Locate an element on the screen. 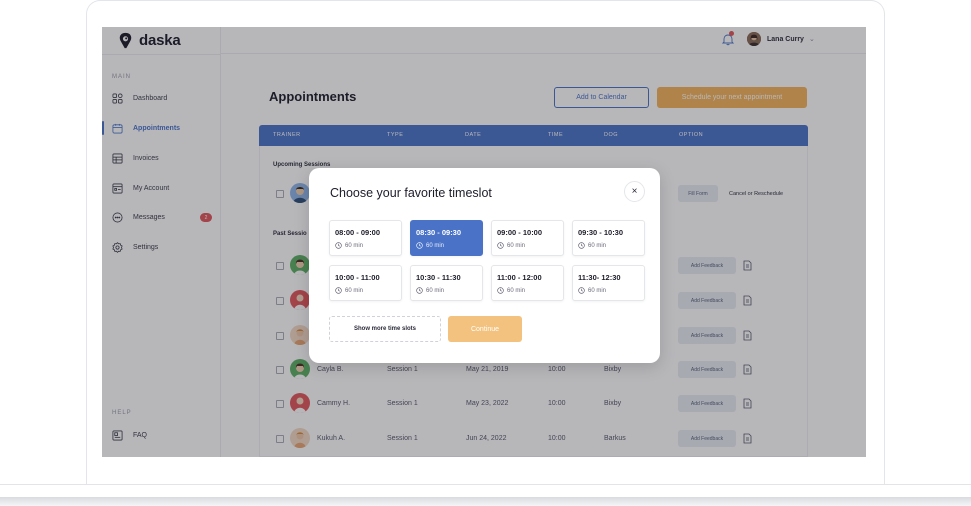 Image resolution: width=971 pixels, height=506 pixels. table-header: TRAINER TYPE DATE TIME DOG OPTION is located at coordinates (533, 135).